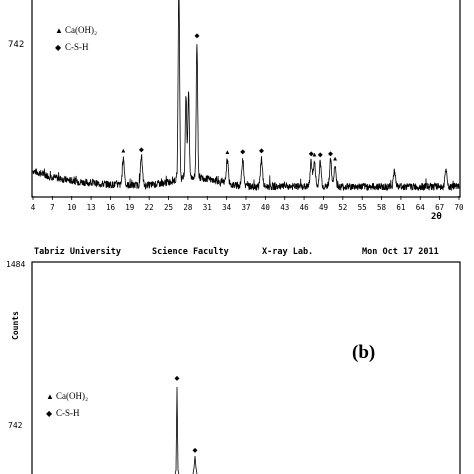 The height and width of the screenshot is (474, 474). What do you see at coordinates (439, 207) in the screenshot?
I see `x-tick-label: 67` at bounding box center [439, 207].